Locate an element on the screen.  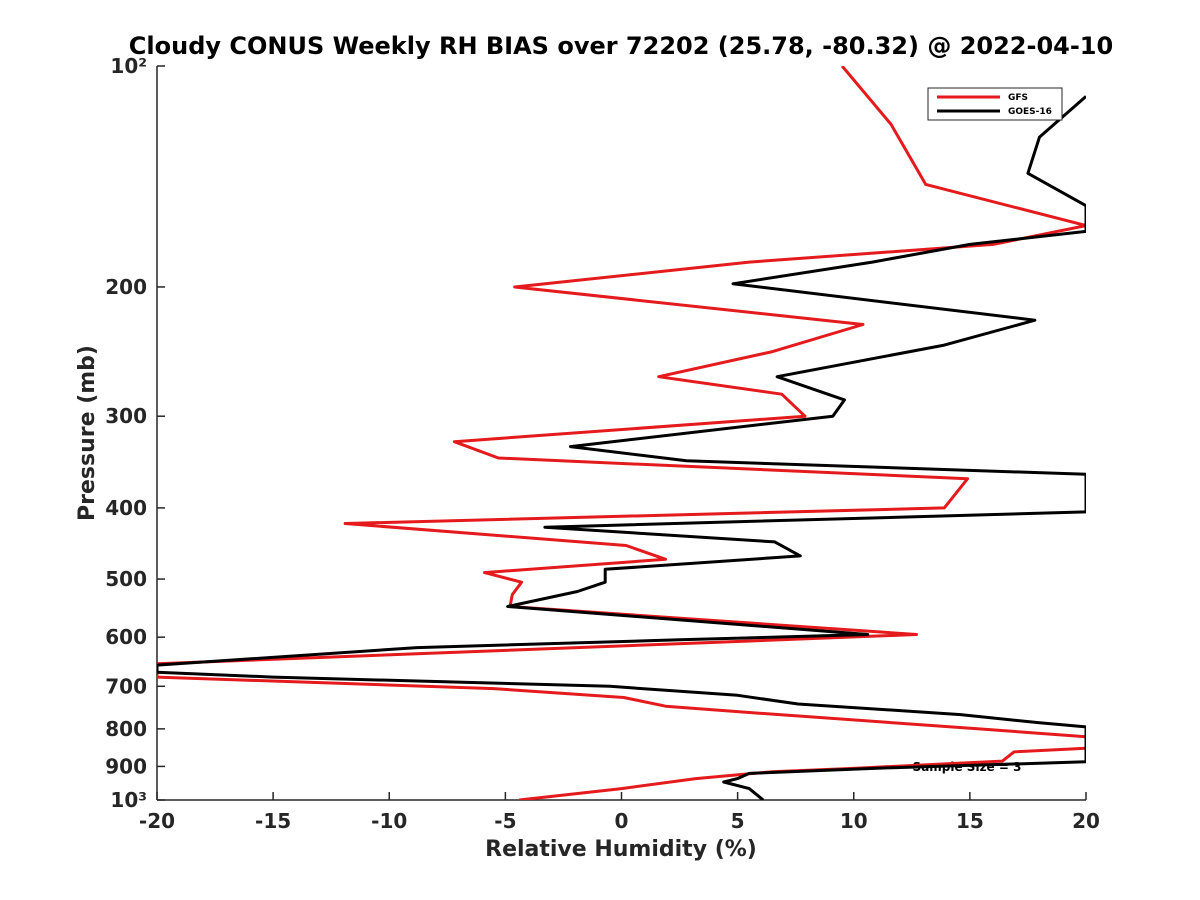
x-tick-label: -5 is located at coordinates (505, 821).